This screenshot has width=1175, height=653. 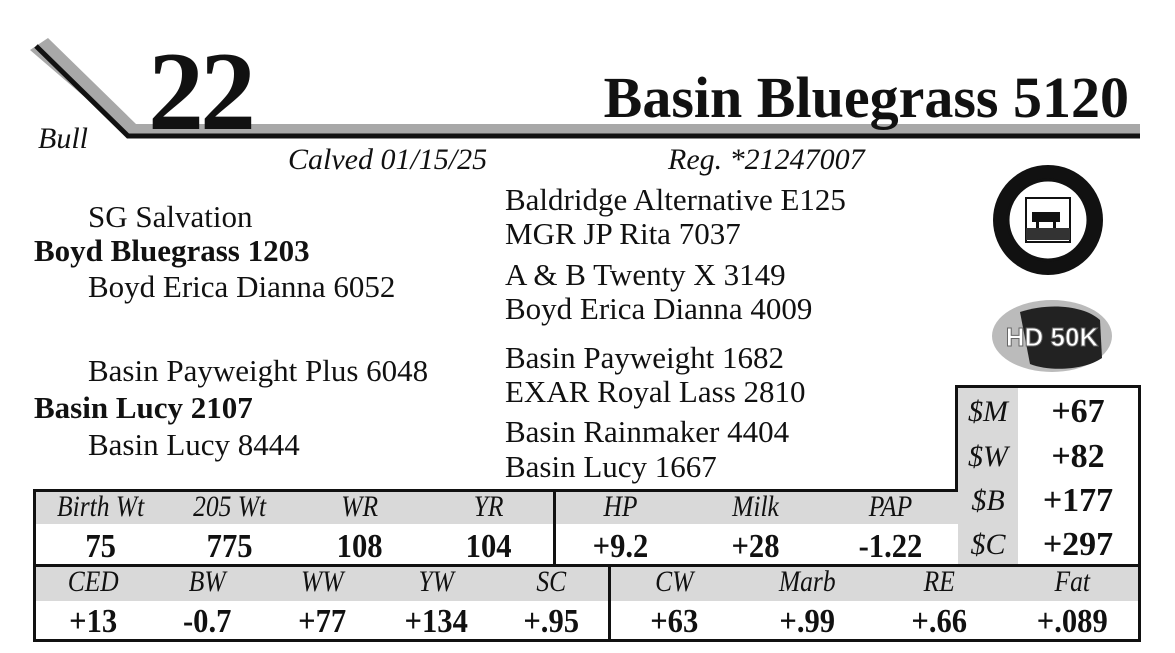 I want to click on lot-number: 22, so click(x=202, y=92).